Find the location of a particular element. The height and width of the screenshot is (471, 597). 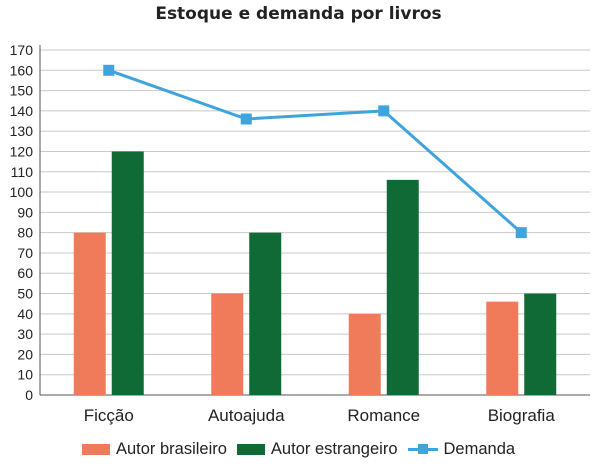

legend-item-autor-estrangeiro: Autor estrangeiro is located at coordinates (317, 449).